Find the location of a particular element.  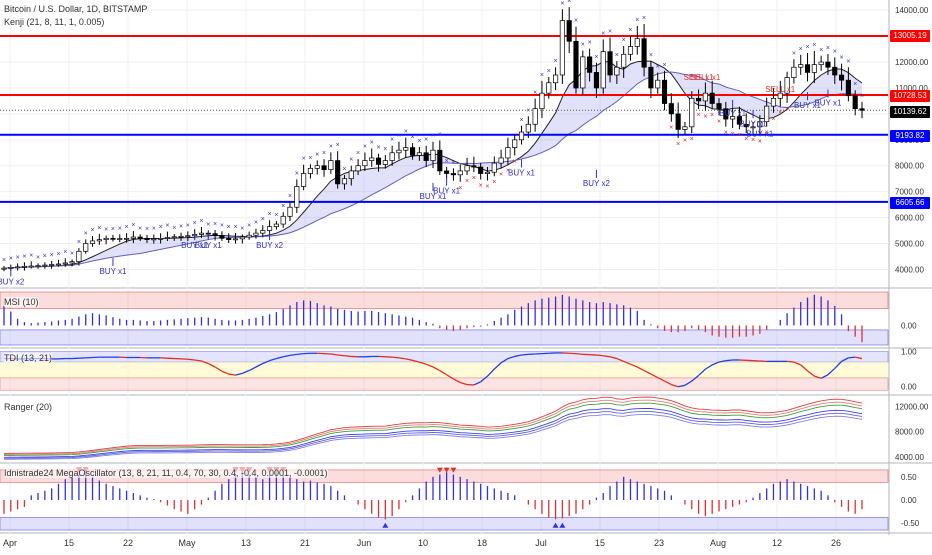

y-tick-label: 14000.00 is located at coordinates (912, 10).